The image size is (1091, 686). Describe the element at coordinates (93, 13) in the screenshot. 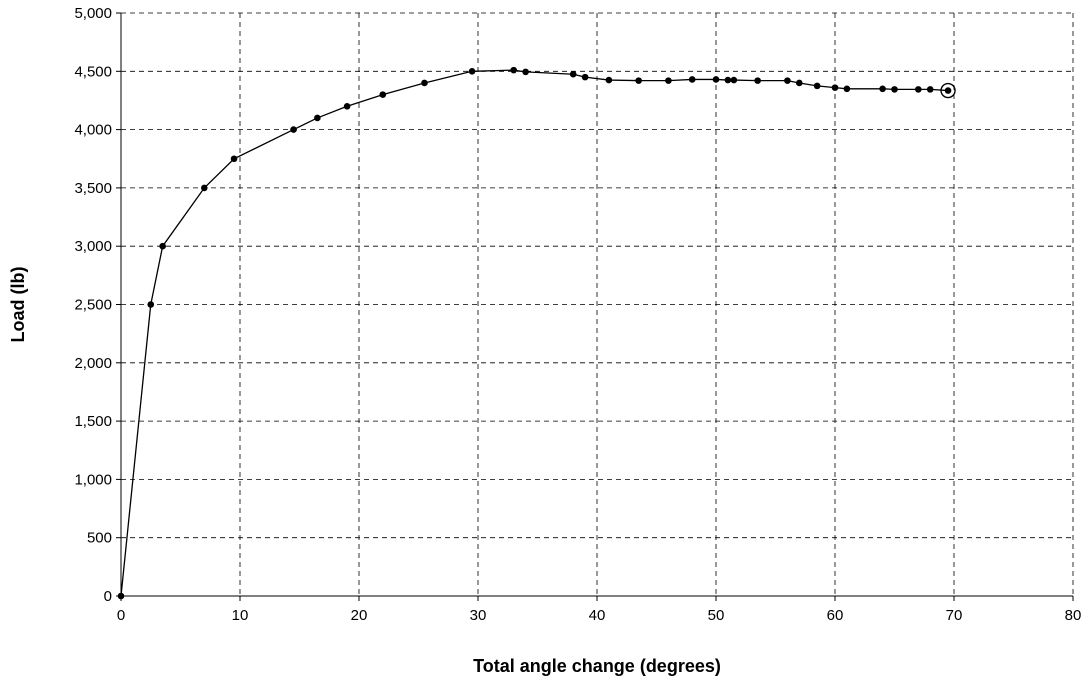

I see `y-tick-label: 5,000` at that location.